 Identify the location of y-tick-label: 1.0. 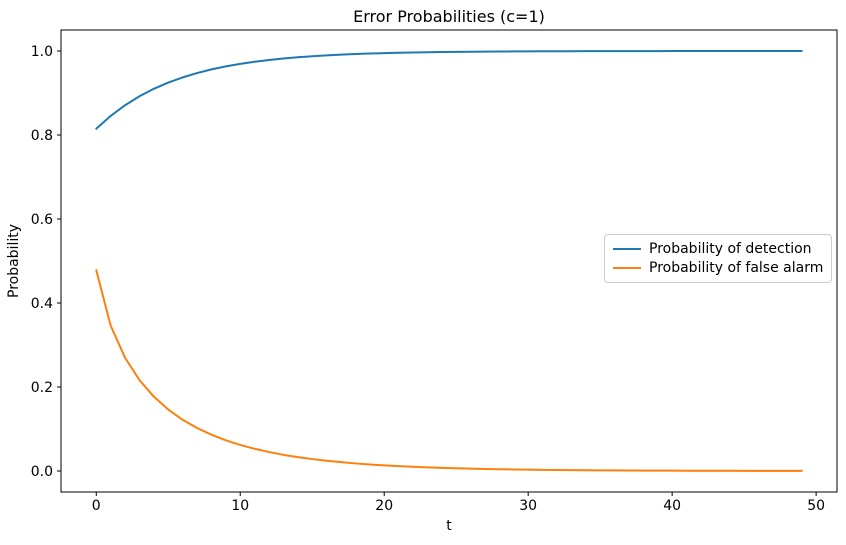
(42, 52).